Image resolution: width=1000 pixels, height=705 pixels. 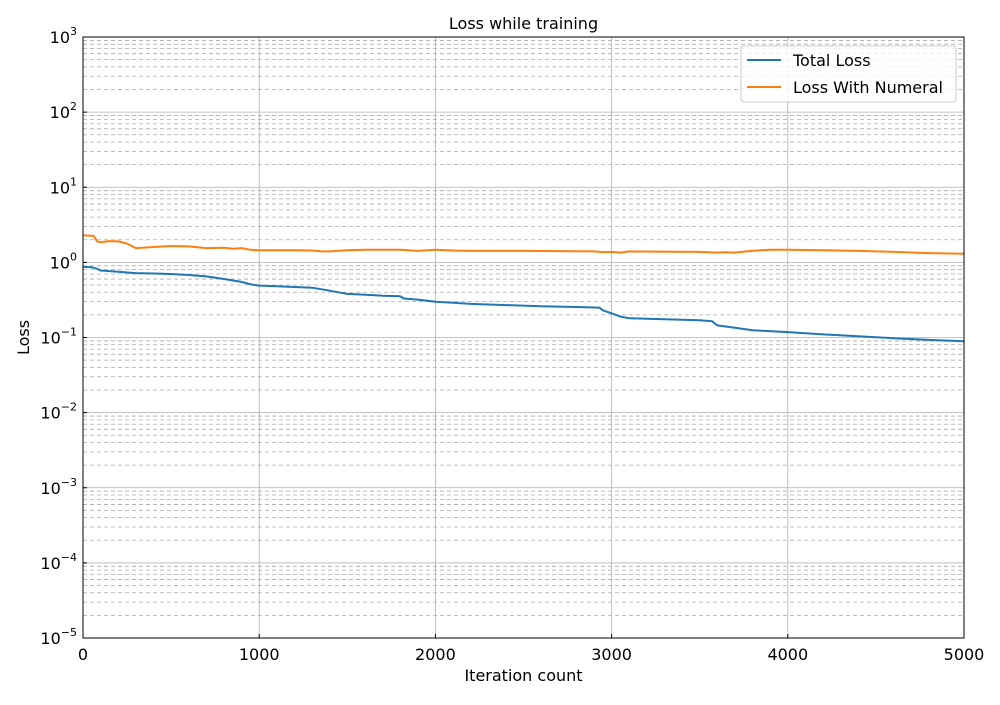 I want to click on x-tick-label: 2000, so click(x=435, y=654).